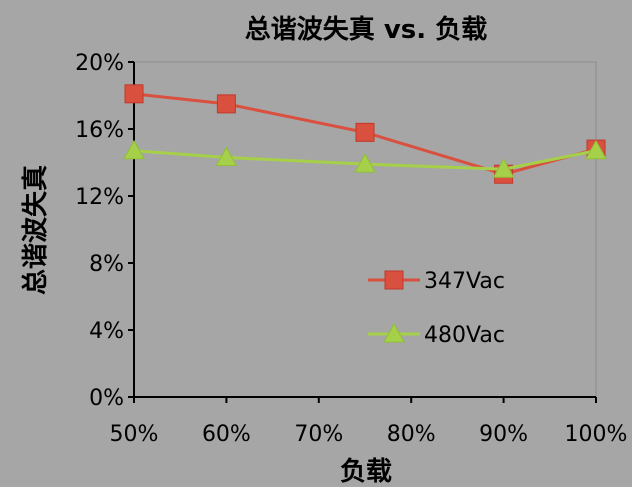 The height and width of the screenshot is (491, 632). I want to click on y-tick-label: 0%, so click(106, 398).